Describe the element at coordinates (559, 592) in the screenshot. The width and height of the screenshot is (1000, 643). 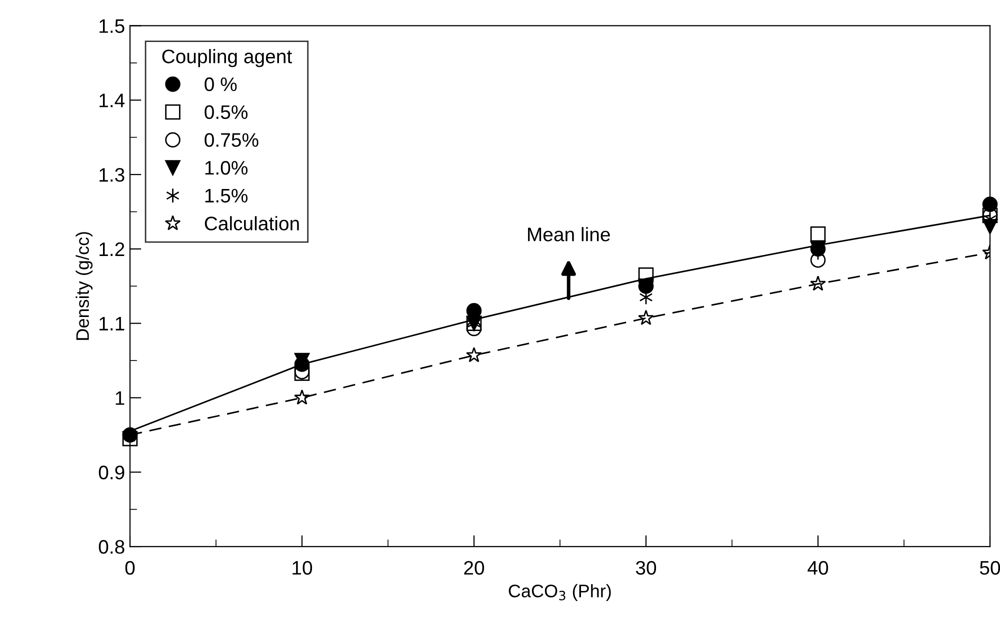
I see `x-axis-title: CaCO$_{3}$ (Phr)` at that location.